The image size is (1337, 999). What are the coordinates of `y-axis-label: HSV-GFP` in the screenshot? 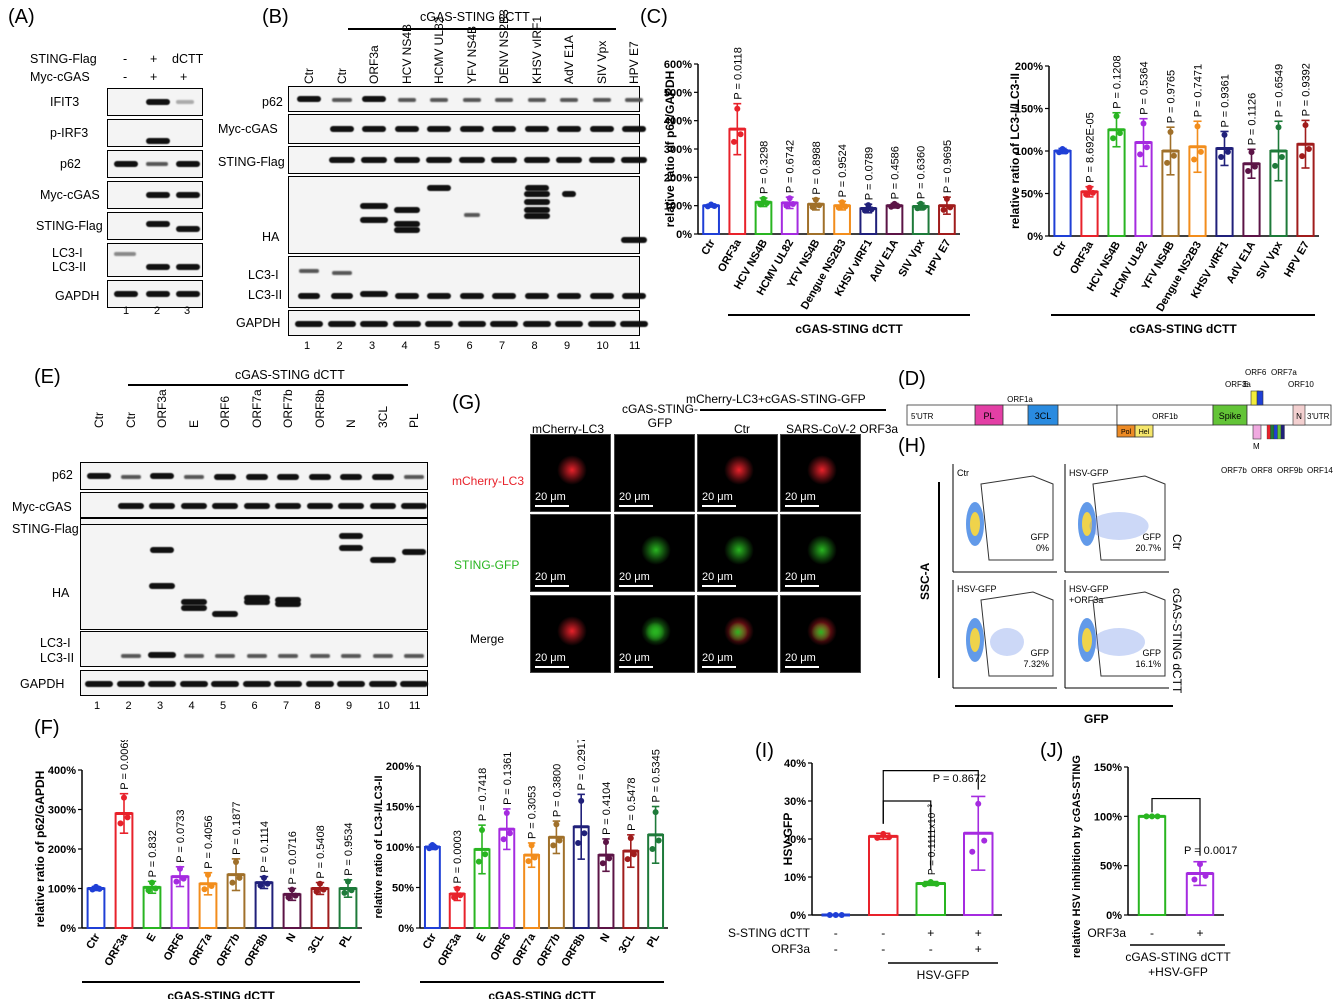 It's located at (788, 839).